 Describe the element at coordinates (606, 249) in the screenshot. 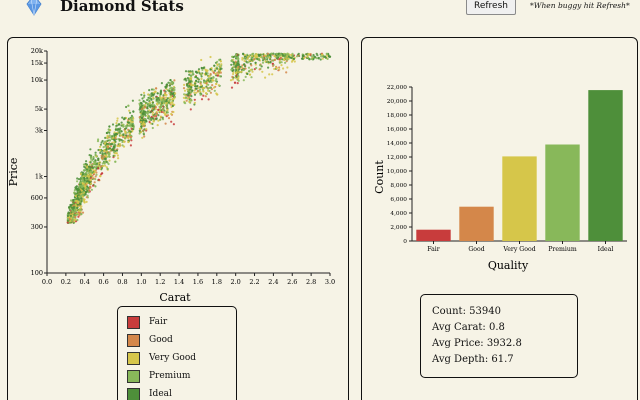

I see `bar-x-tick-label: Ideal` at that location.